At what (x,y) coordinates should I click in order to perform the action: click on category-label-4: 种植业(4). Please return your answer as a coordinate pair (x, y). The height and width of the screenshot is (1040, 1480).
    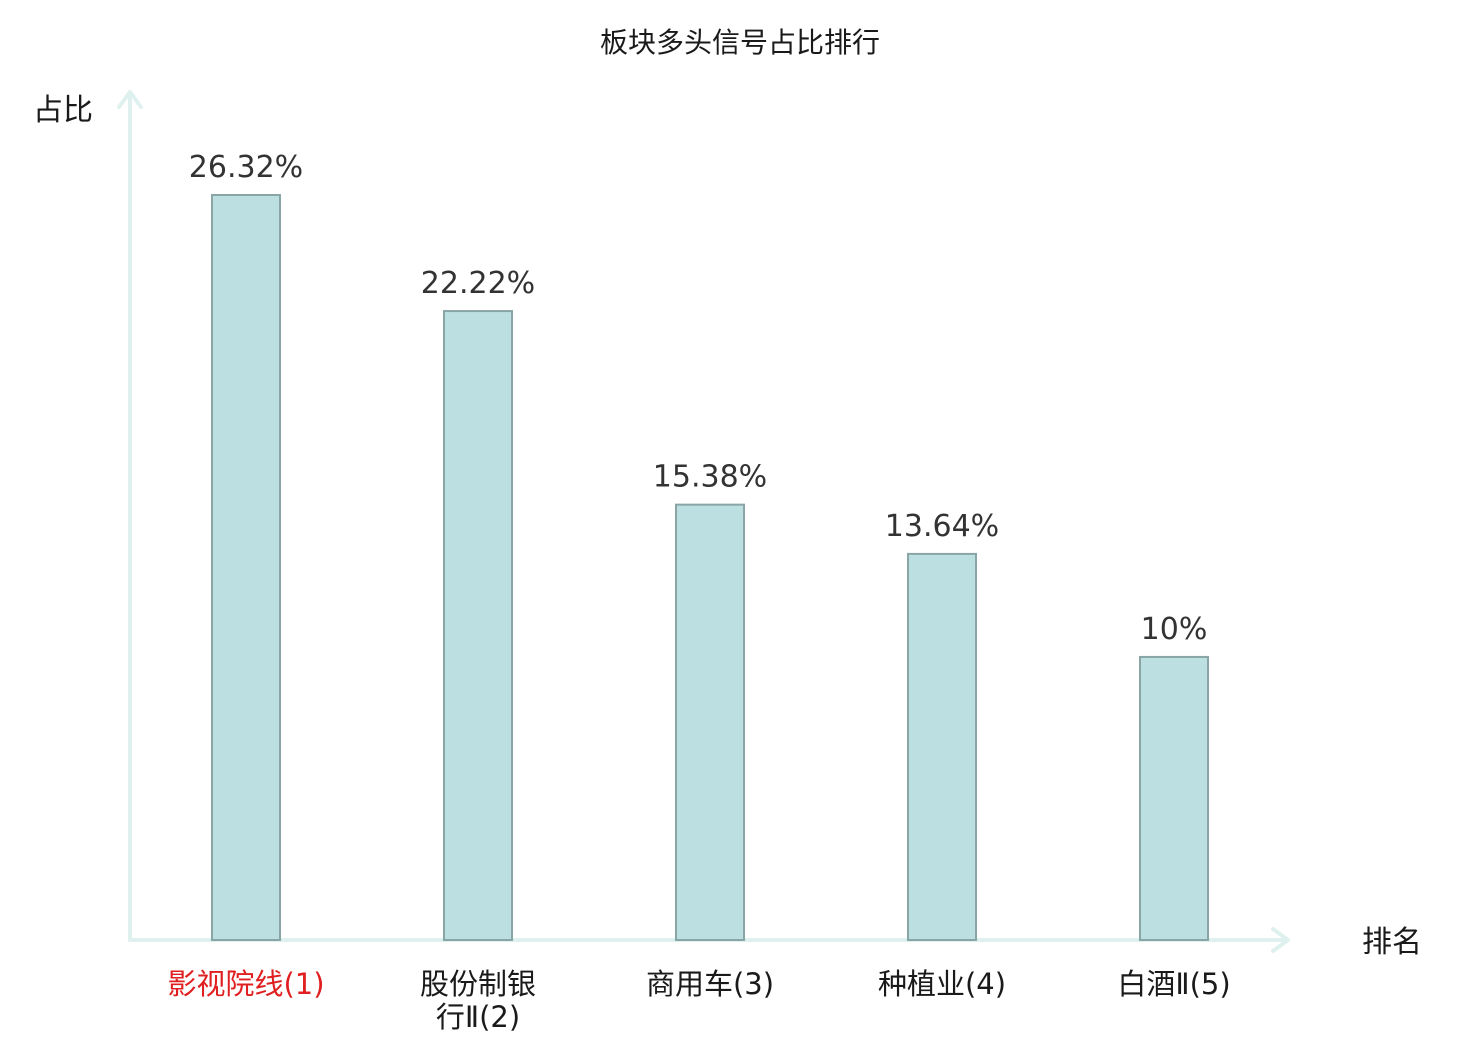
    Looking at the image, I should click on (942, 984).